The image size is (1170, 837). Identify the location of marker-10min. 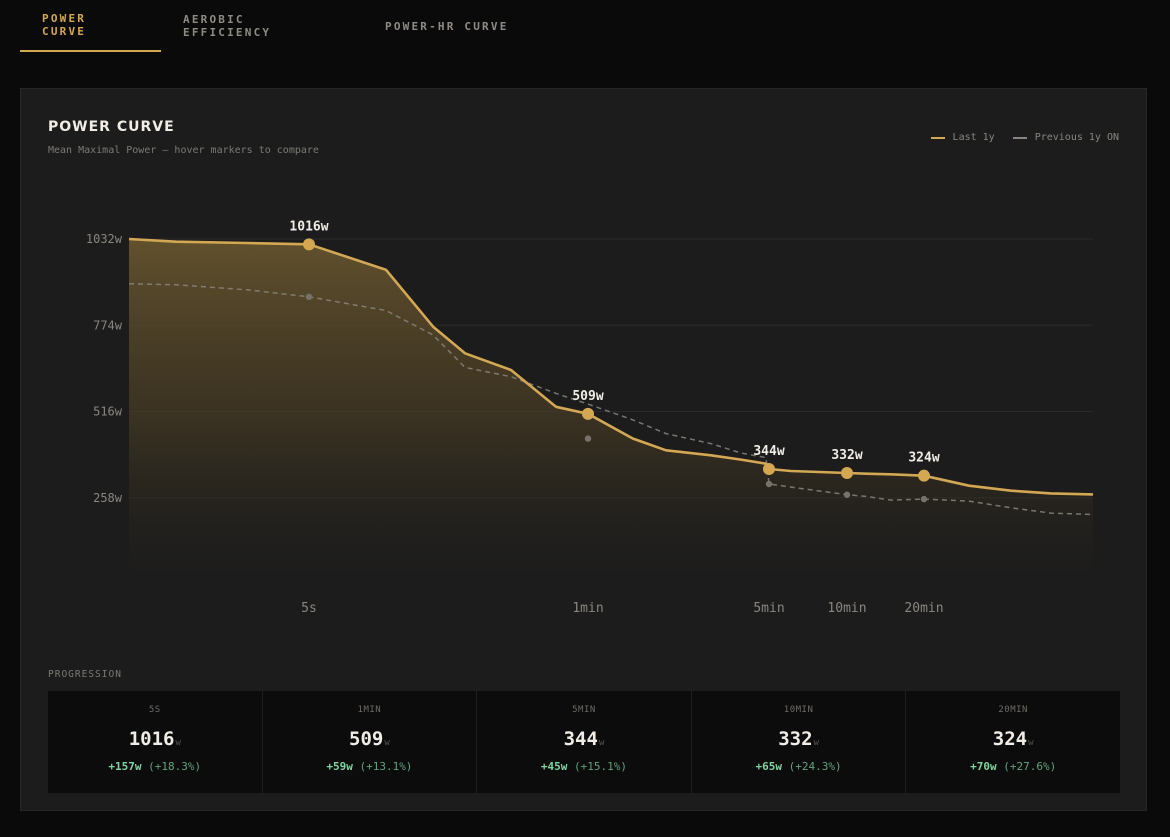
(847, 473).